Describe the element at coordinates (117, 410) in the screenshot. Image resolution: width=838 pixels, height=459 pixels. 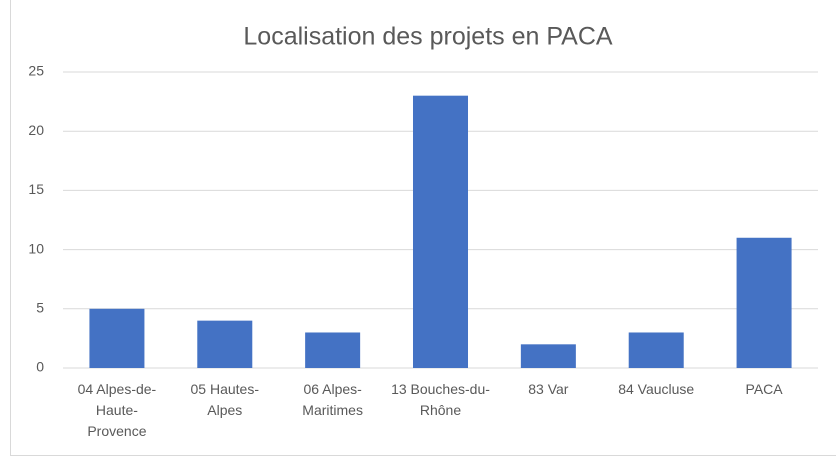
I see `x-tick-label: 04 Alpes-de-Haute-Provence` at that location.